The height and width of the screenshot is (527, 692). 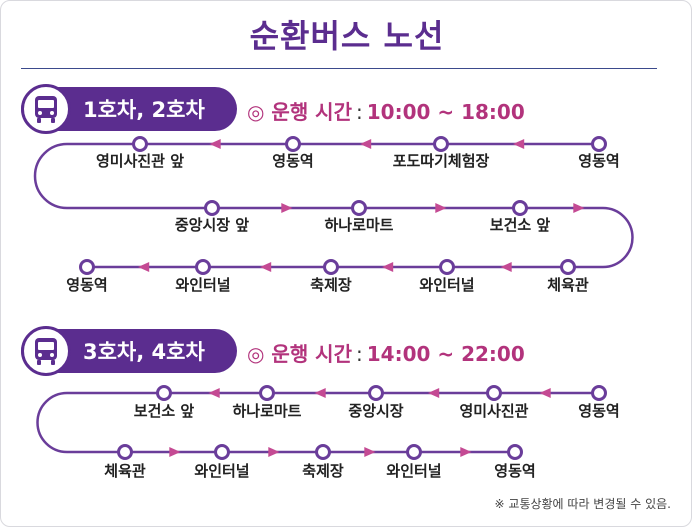 What do you see at coordinates (441, 161) in the screenshot?
I see `stop-label: 포도따기체험장` at bounding box center [441, 161].